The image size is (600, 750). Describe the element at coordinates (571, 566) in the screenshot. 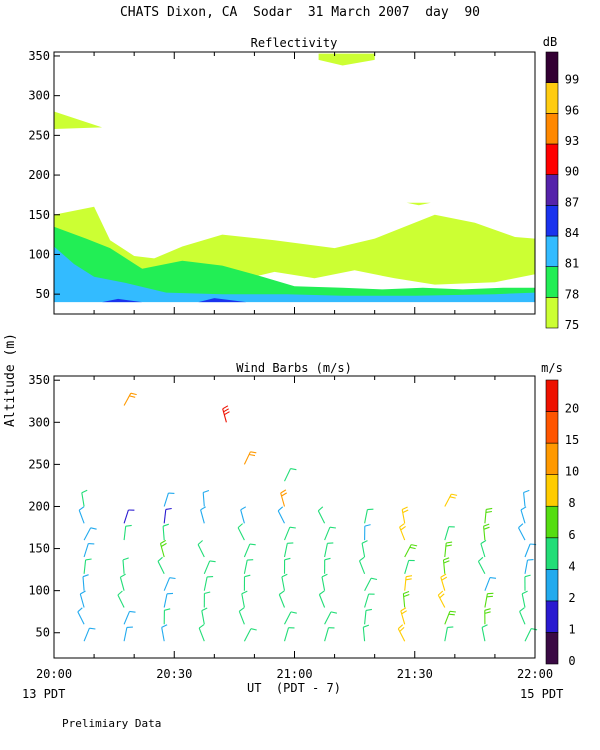

I see `wind-colorbar-label: 4` at that location.